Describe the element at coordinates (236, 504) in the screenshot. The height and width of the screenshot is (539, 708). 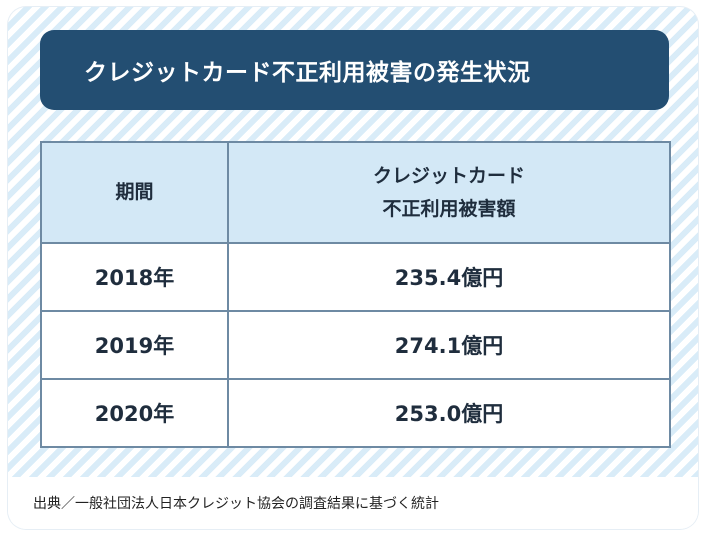
I see `source-note: 出典／一般社団法人日本クレジット協会の調査結果に基づく統計` at that location.